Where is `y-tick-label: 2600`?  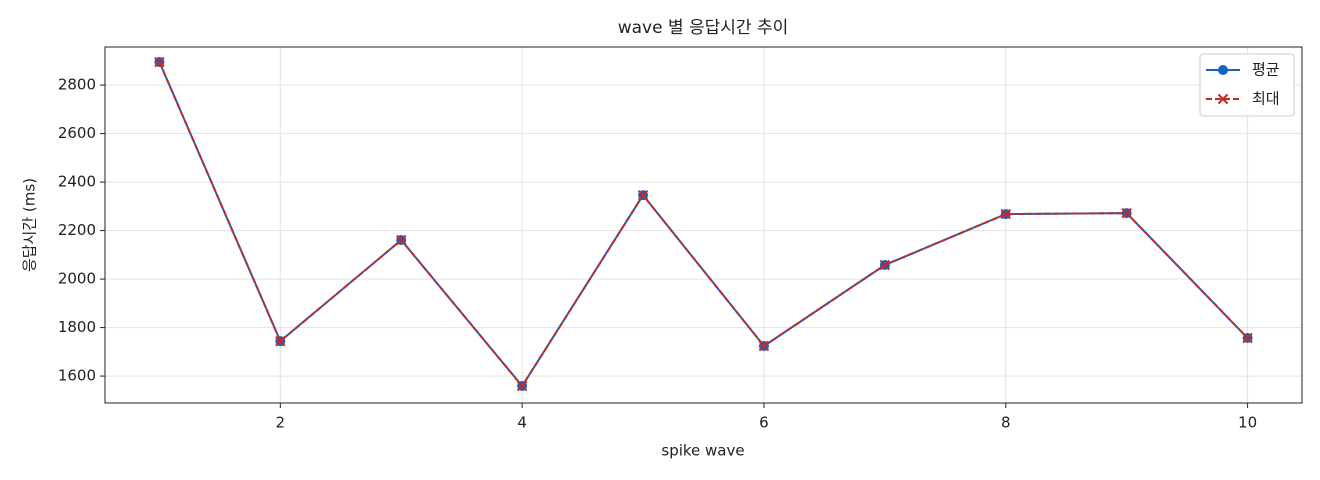
y-tick-label: 2600 is located at coordinates (77, 133).